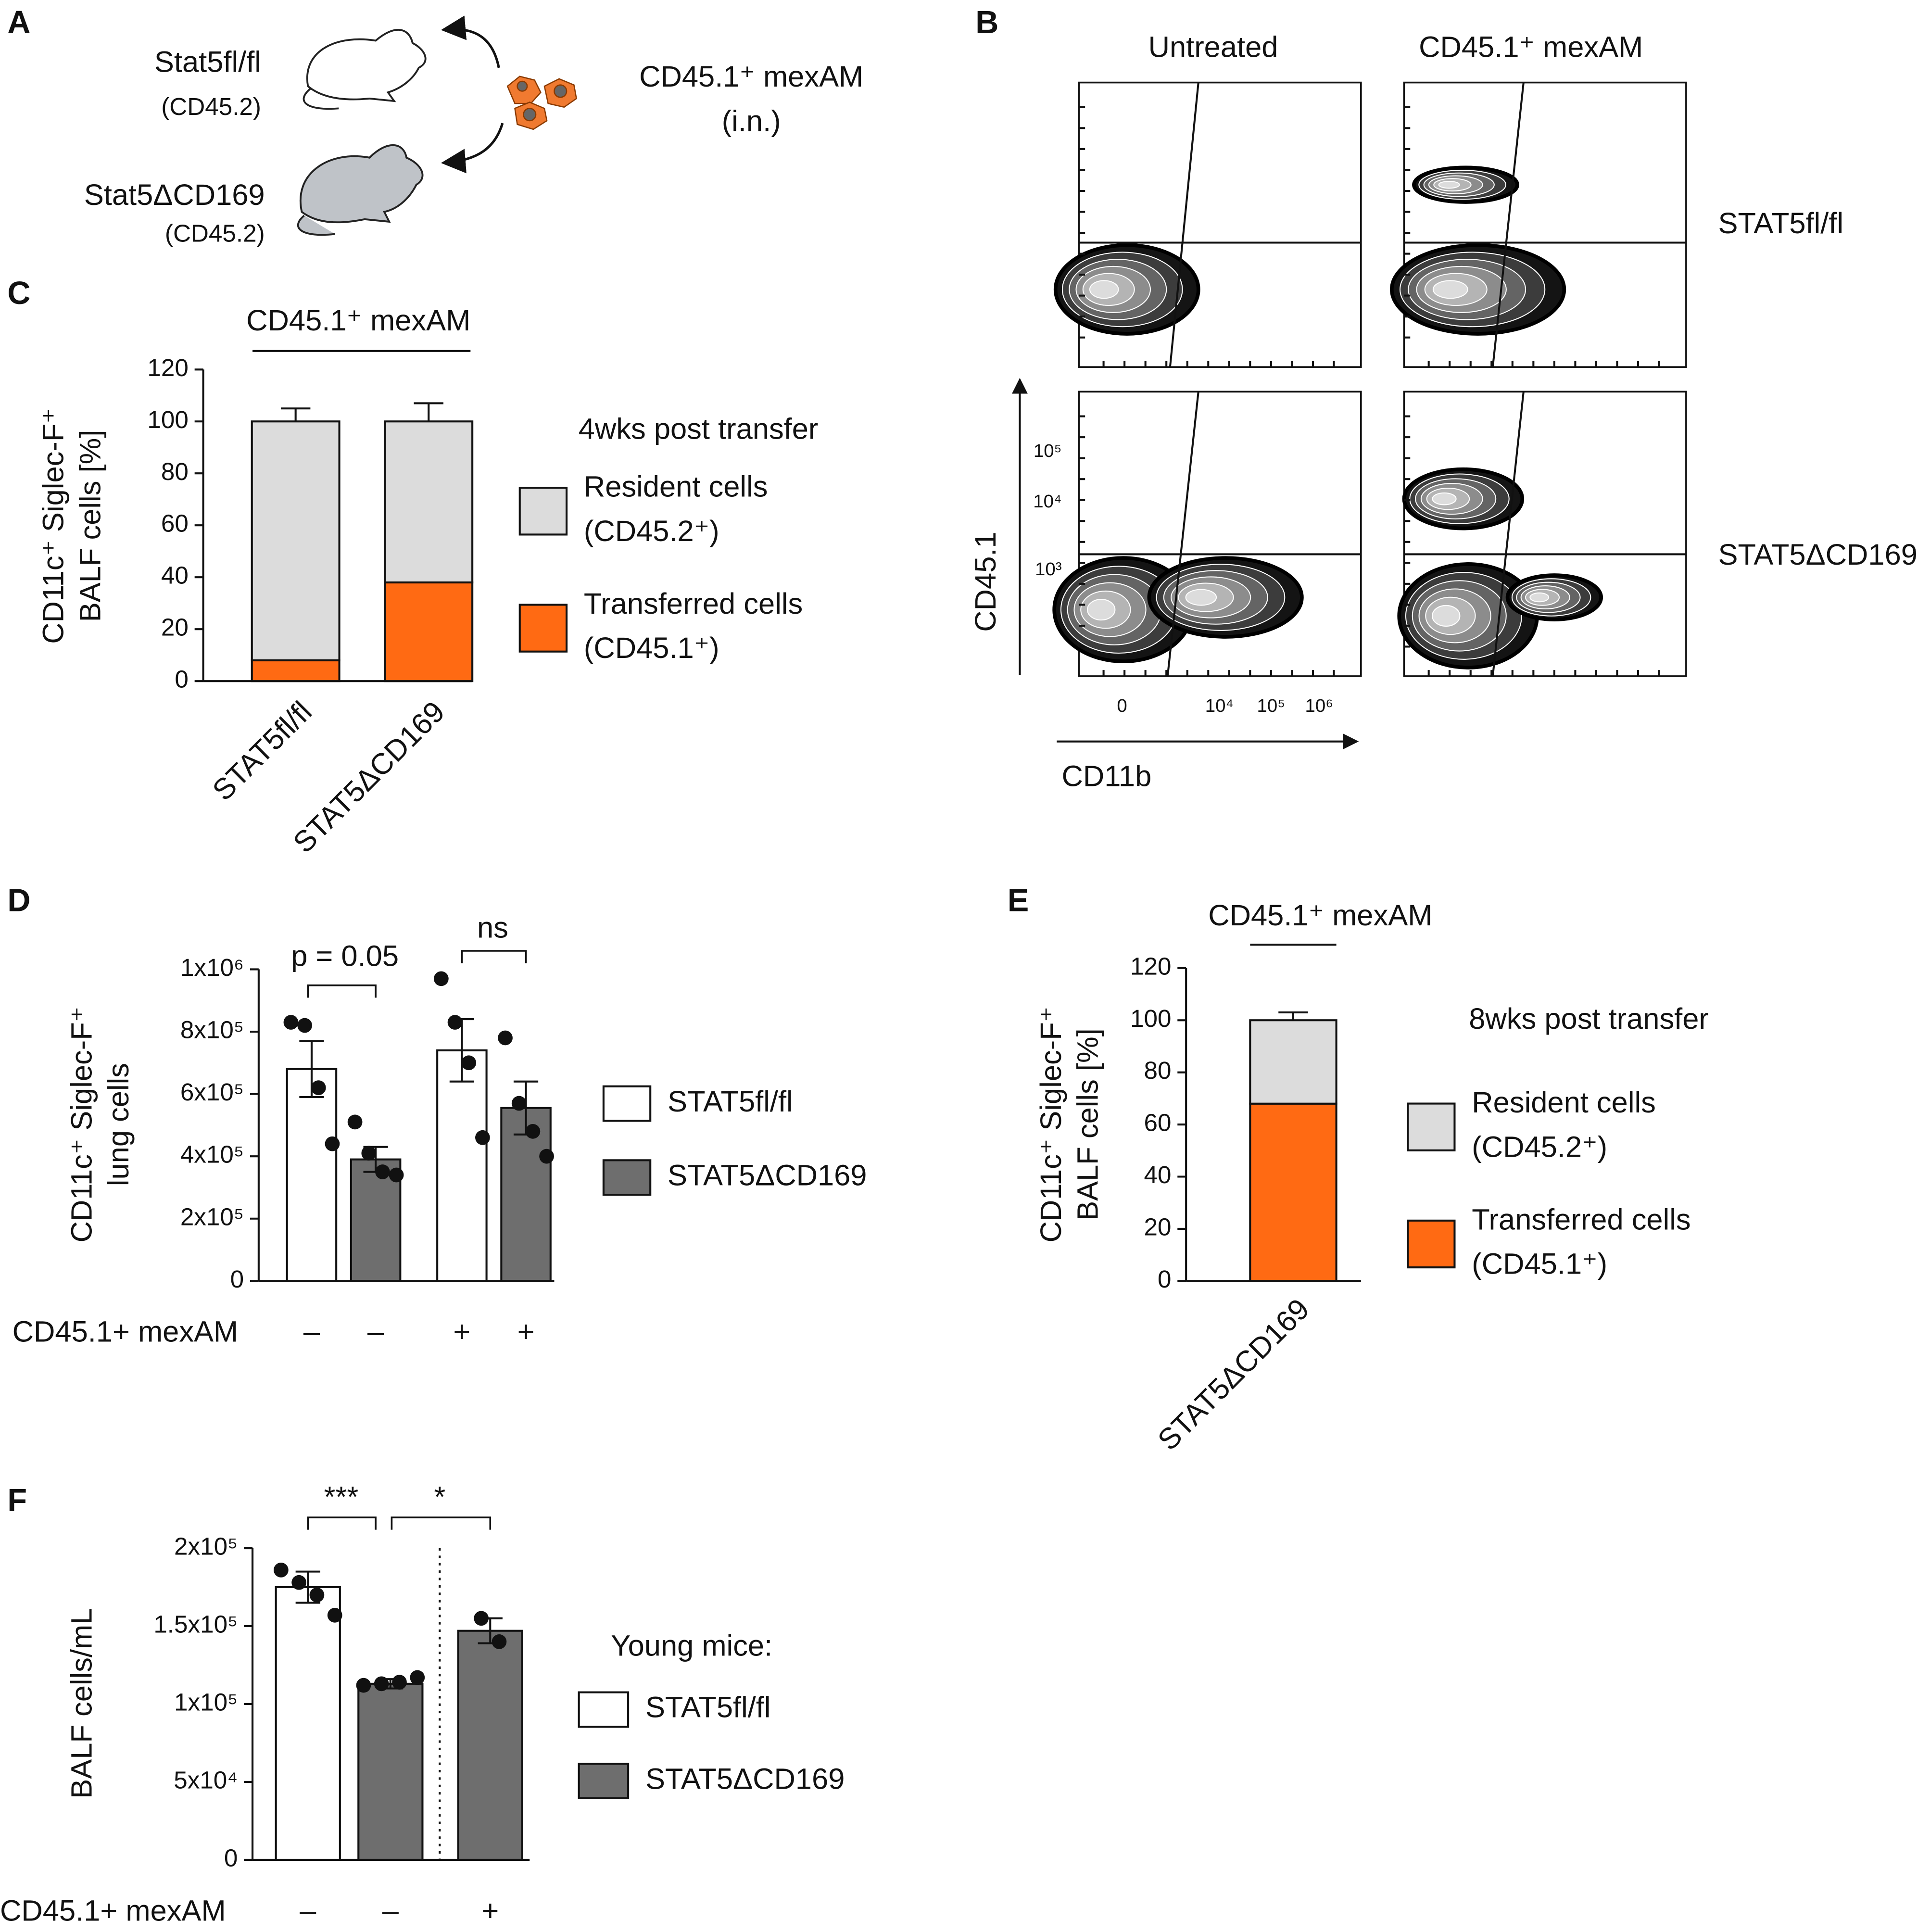  Describe the element at coordinates (211, 107) in the screenshot. I see `mouse-strain: (CD45.2)` at that location.